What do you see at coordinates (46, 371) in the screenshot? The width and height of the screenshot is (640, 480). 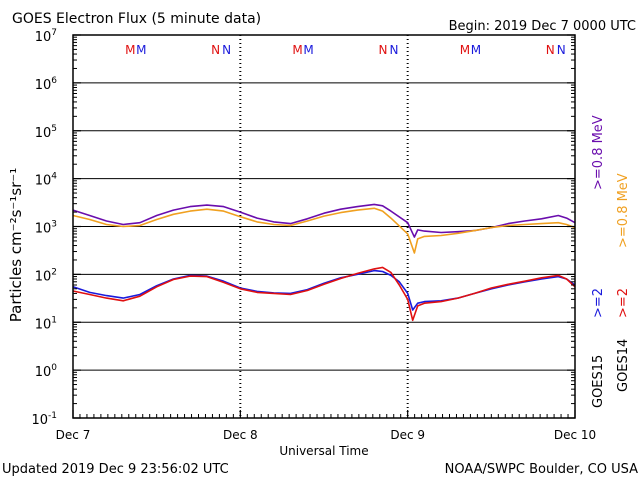 I see `y-tick-label: 10⁰` at bounding box center [46, 371].